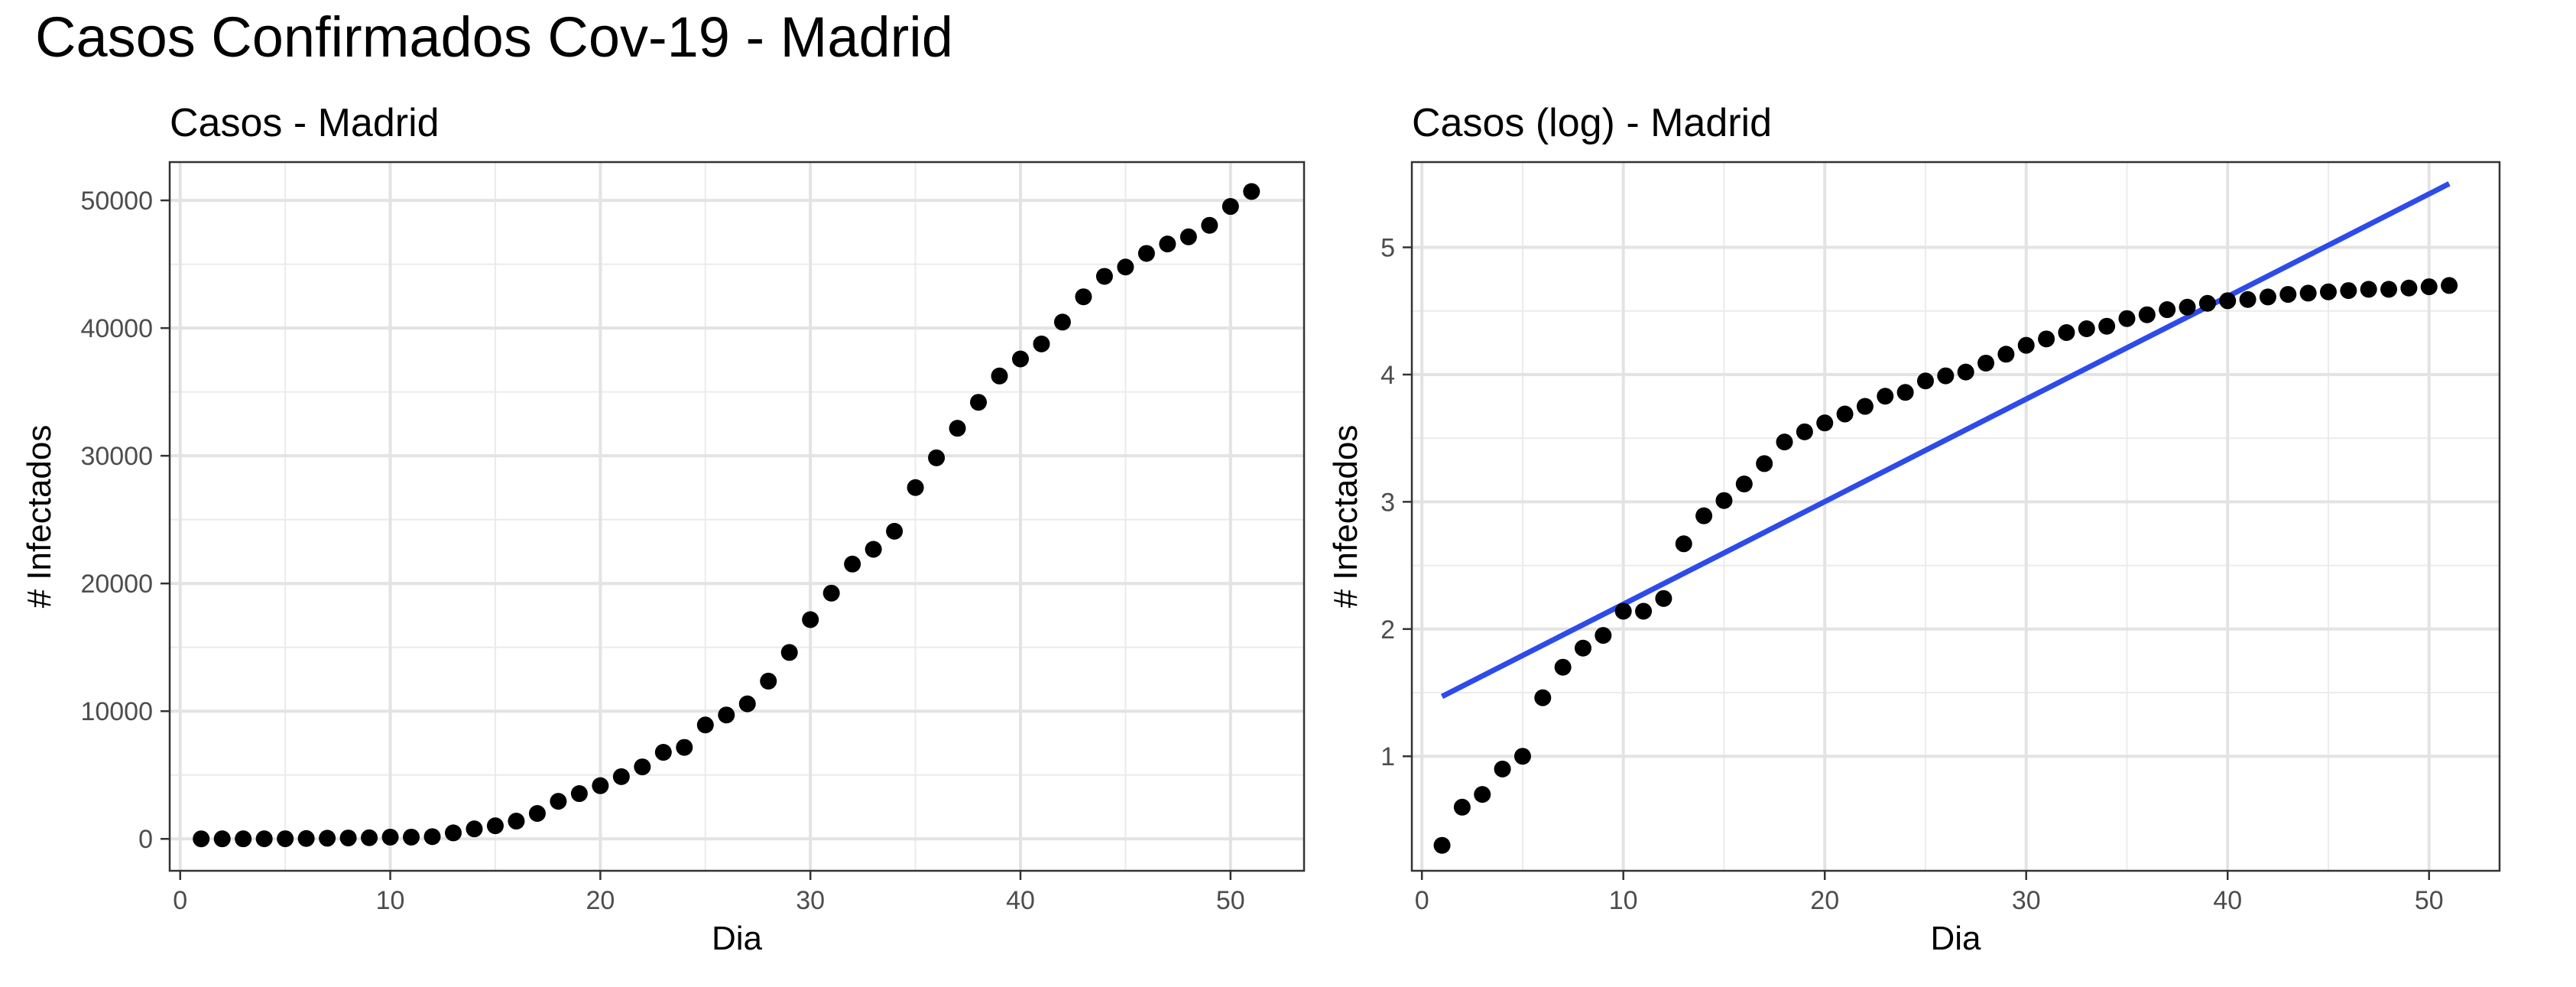 Image resolution: width=2576 pixels, height=987 pixels. Describe the element at coordinates (600, 900) in the screenshot. I see `chart-1-x-tick-label: 20` at that location.